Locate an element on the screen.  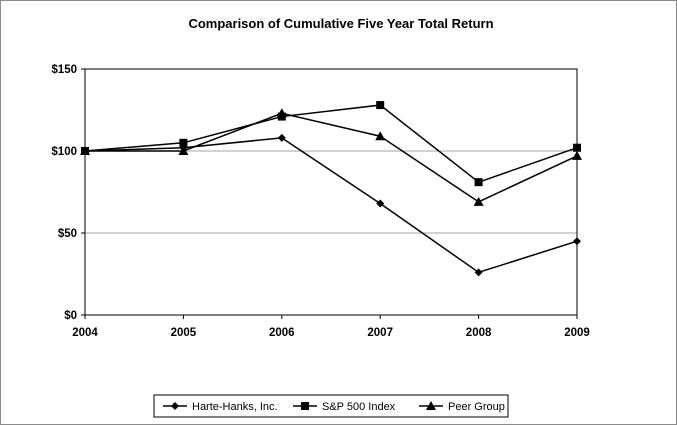
y-tick-label: $150 is located at coordinates (64, 70).